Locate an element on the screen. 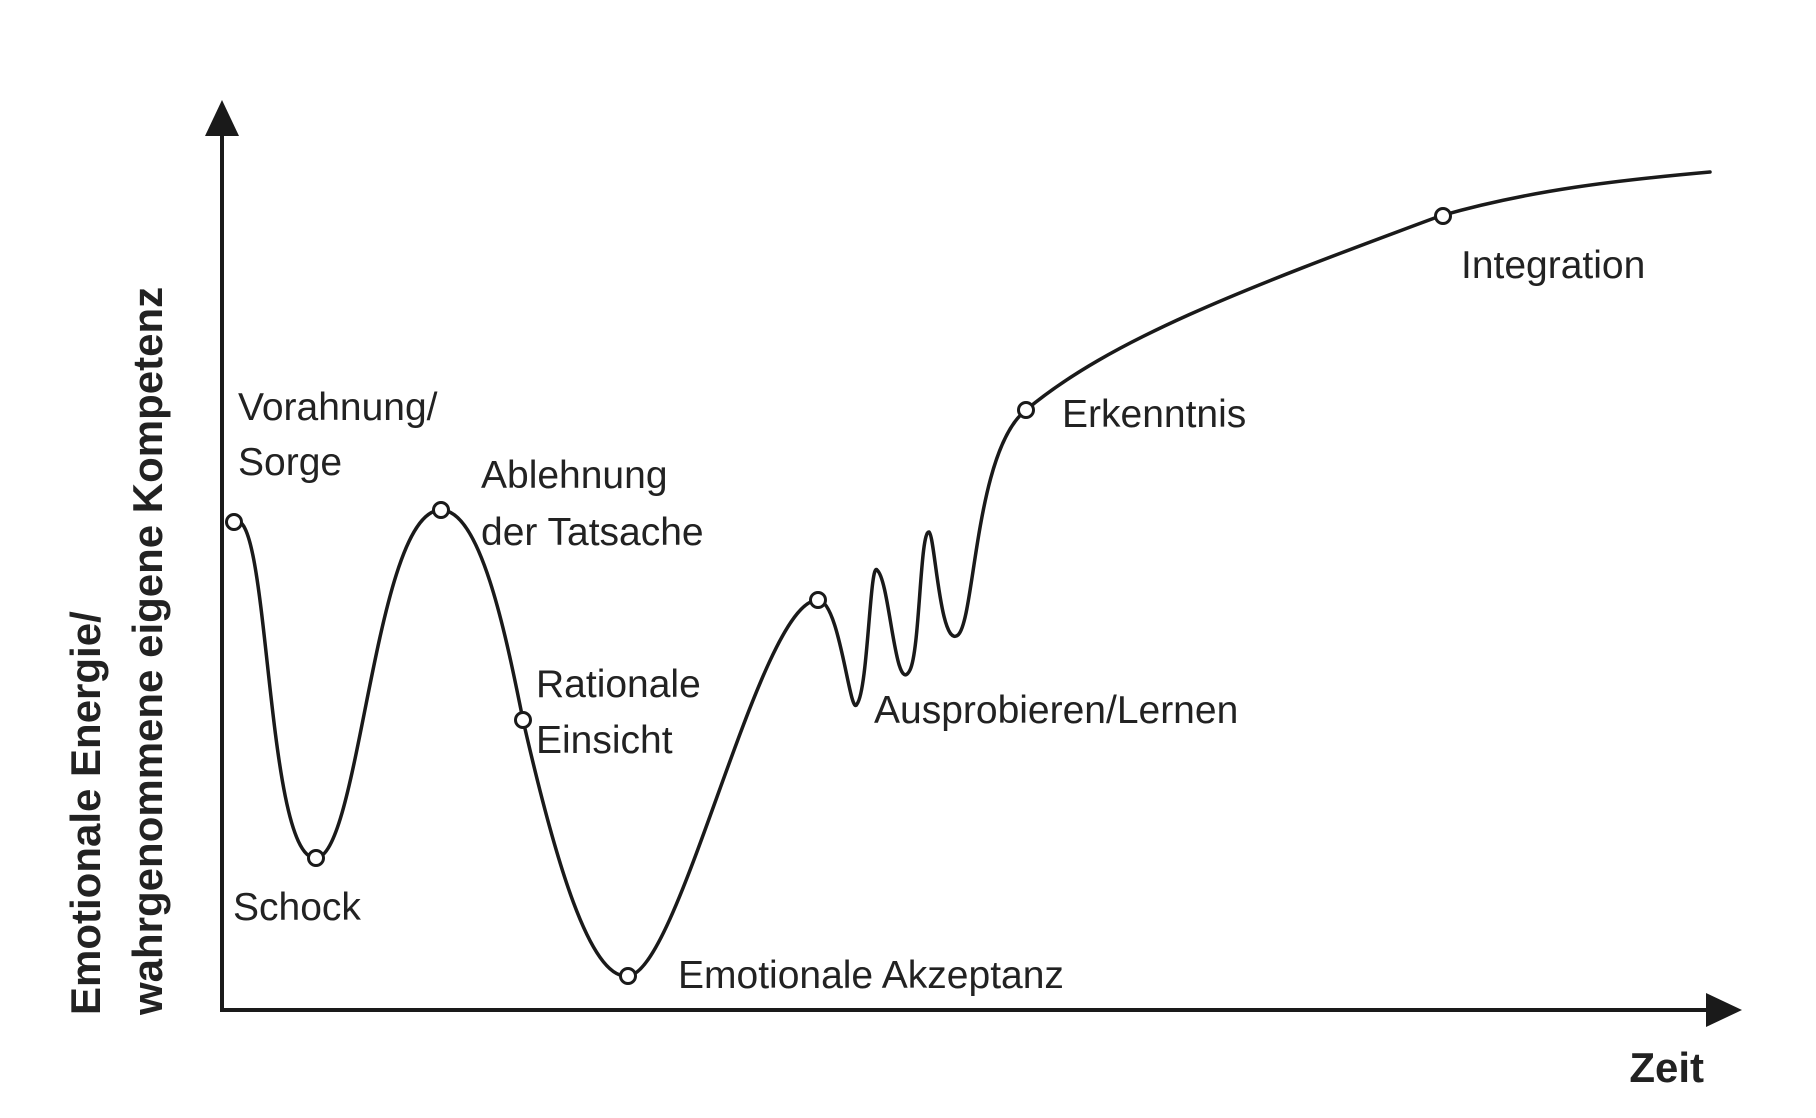  marker-integration is located at coordinates (1443, 216).